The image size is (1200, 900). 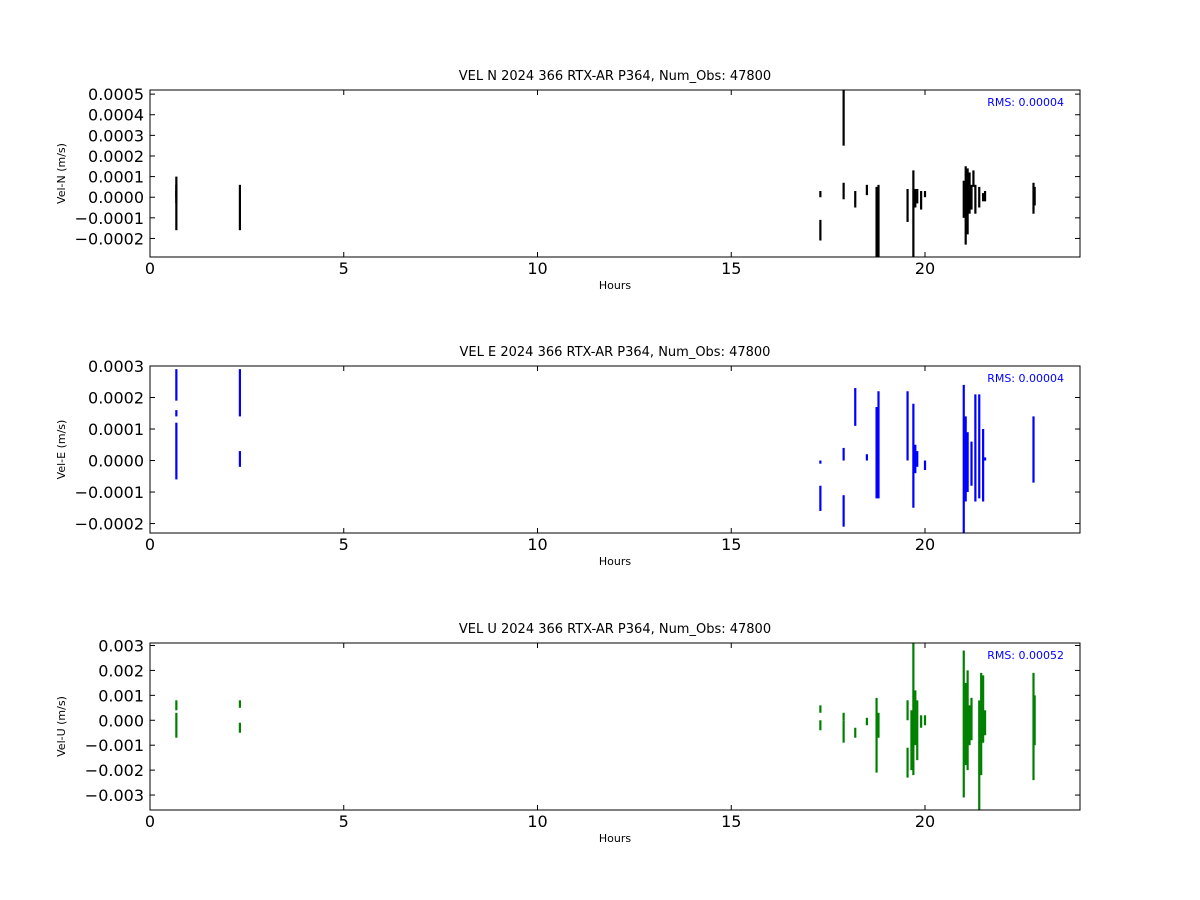 What do you see at coordinates (114, 770) in the screenshot?
I see `y-tick-label: −0.002` at bounding box center [114, 770].